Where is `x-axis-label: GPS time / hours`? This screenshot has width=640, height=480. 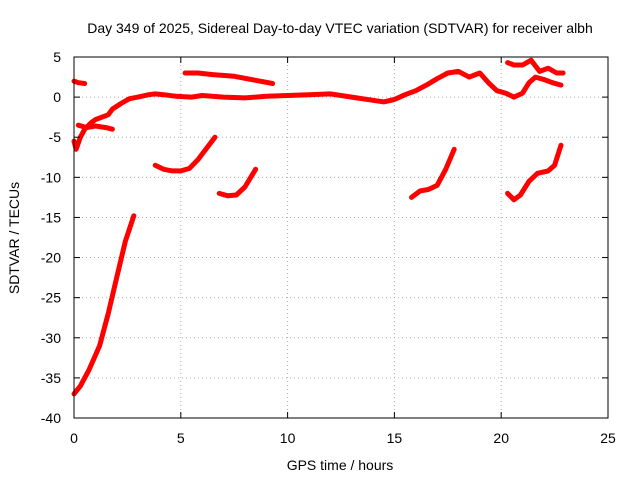 x-axis-label: GPS time / hours is located at coordinates (340, 465).